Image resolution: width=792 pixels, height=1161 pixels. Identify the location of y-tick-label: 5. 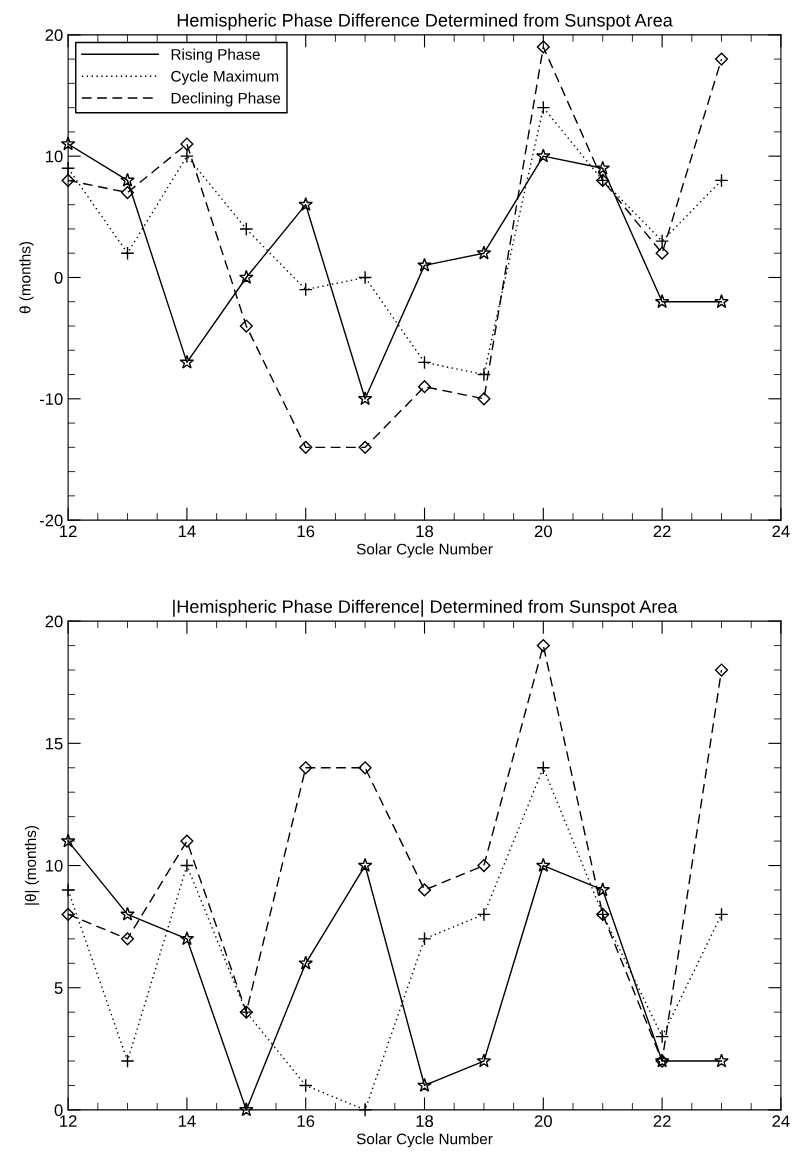
(58, 988).